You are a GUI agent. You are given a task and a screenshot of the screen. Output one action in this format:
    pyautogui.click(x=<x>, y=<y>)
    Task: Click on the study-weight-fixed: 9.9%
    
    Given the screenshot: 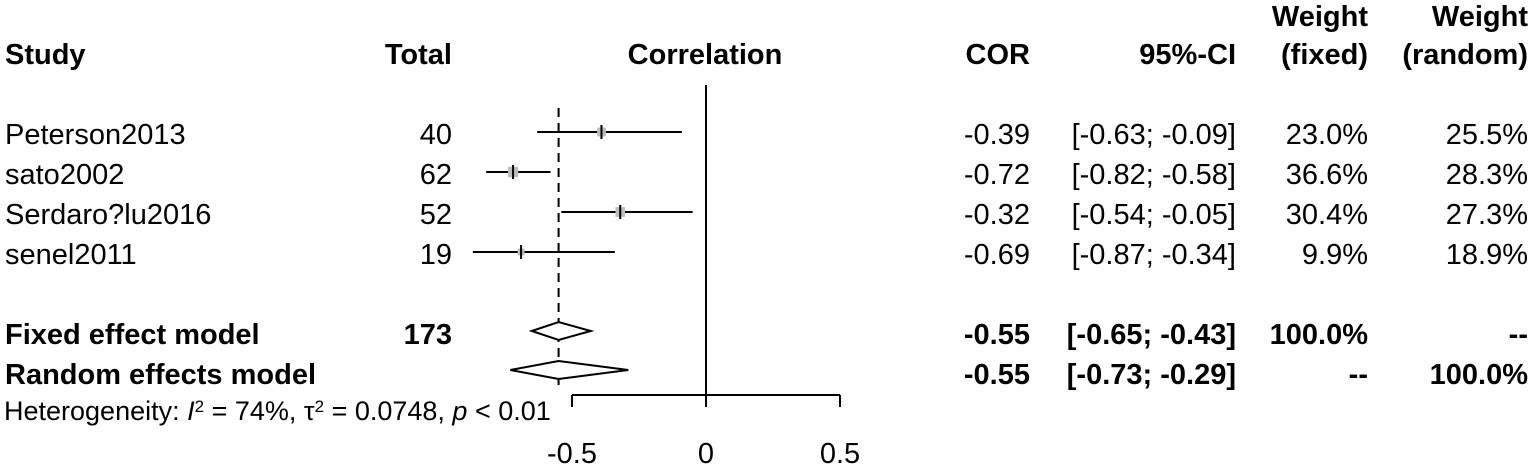 What is the action you would take?
    pyautogui.click(x=1334, y=255)
    